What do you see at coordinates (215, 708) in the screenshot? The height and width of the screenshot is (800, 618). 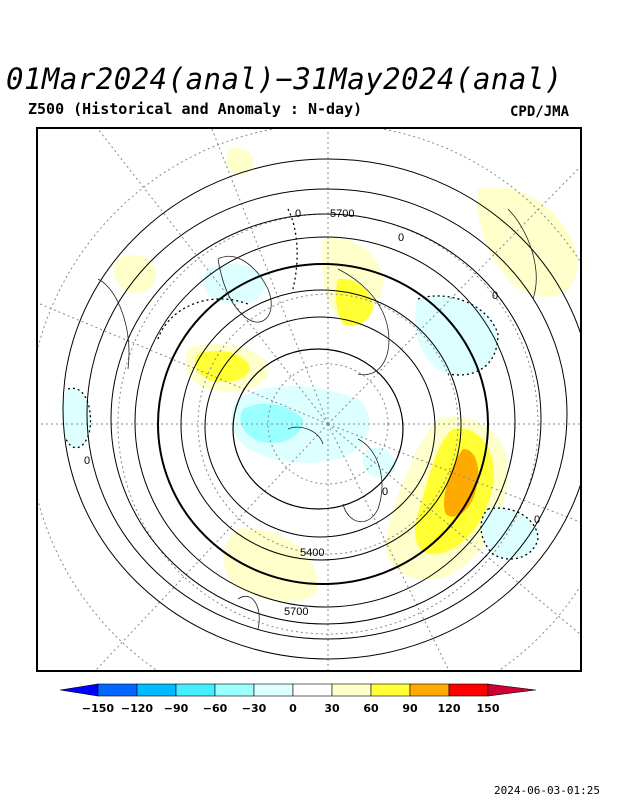 I see `legend-tick-label: −60` at bounding box center [215, 708].